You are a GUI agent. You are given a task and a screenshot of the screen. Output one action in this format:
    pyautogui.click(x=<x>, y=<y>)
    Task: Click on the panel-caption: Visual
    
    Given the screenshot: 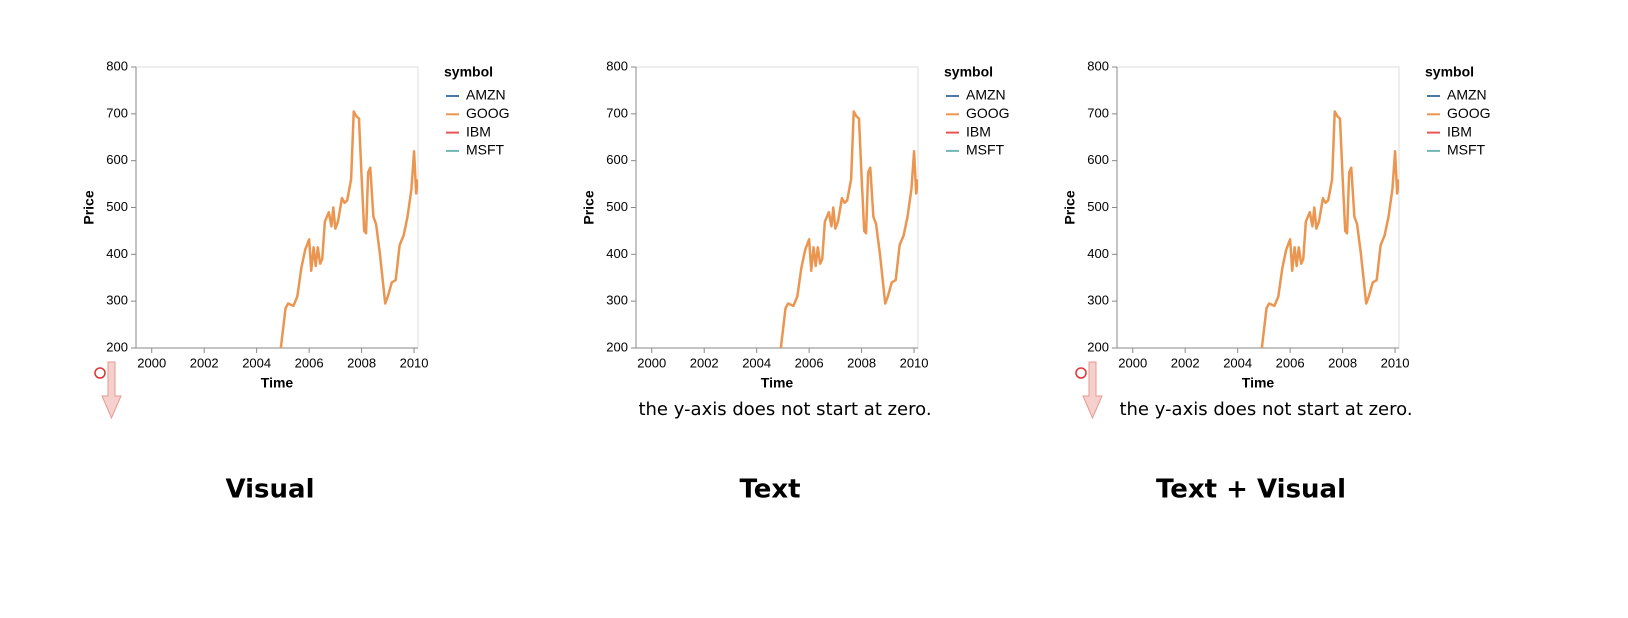 What is the action you would take?
    pyautogui.click(x=269, y=490)
    